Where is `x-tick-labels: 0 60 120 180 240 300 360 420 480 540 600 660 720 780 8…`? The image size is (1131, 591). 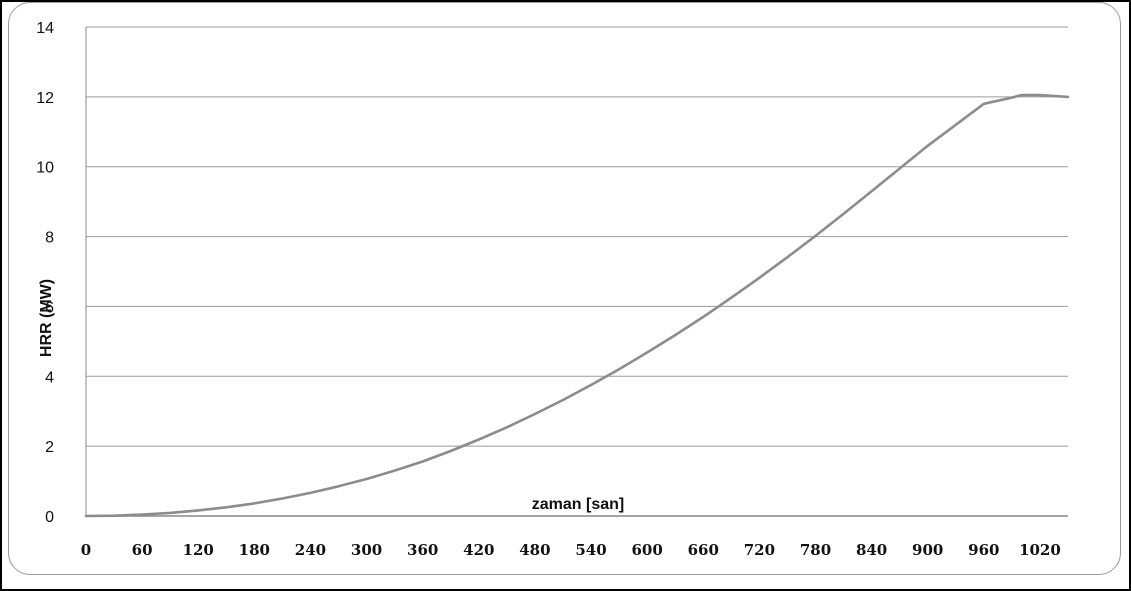 x-tick-labels: 0 60 120 180 240 300 360 420 480 540 600 660 720 780 8… is located at coordinates (571, 550).